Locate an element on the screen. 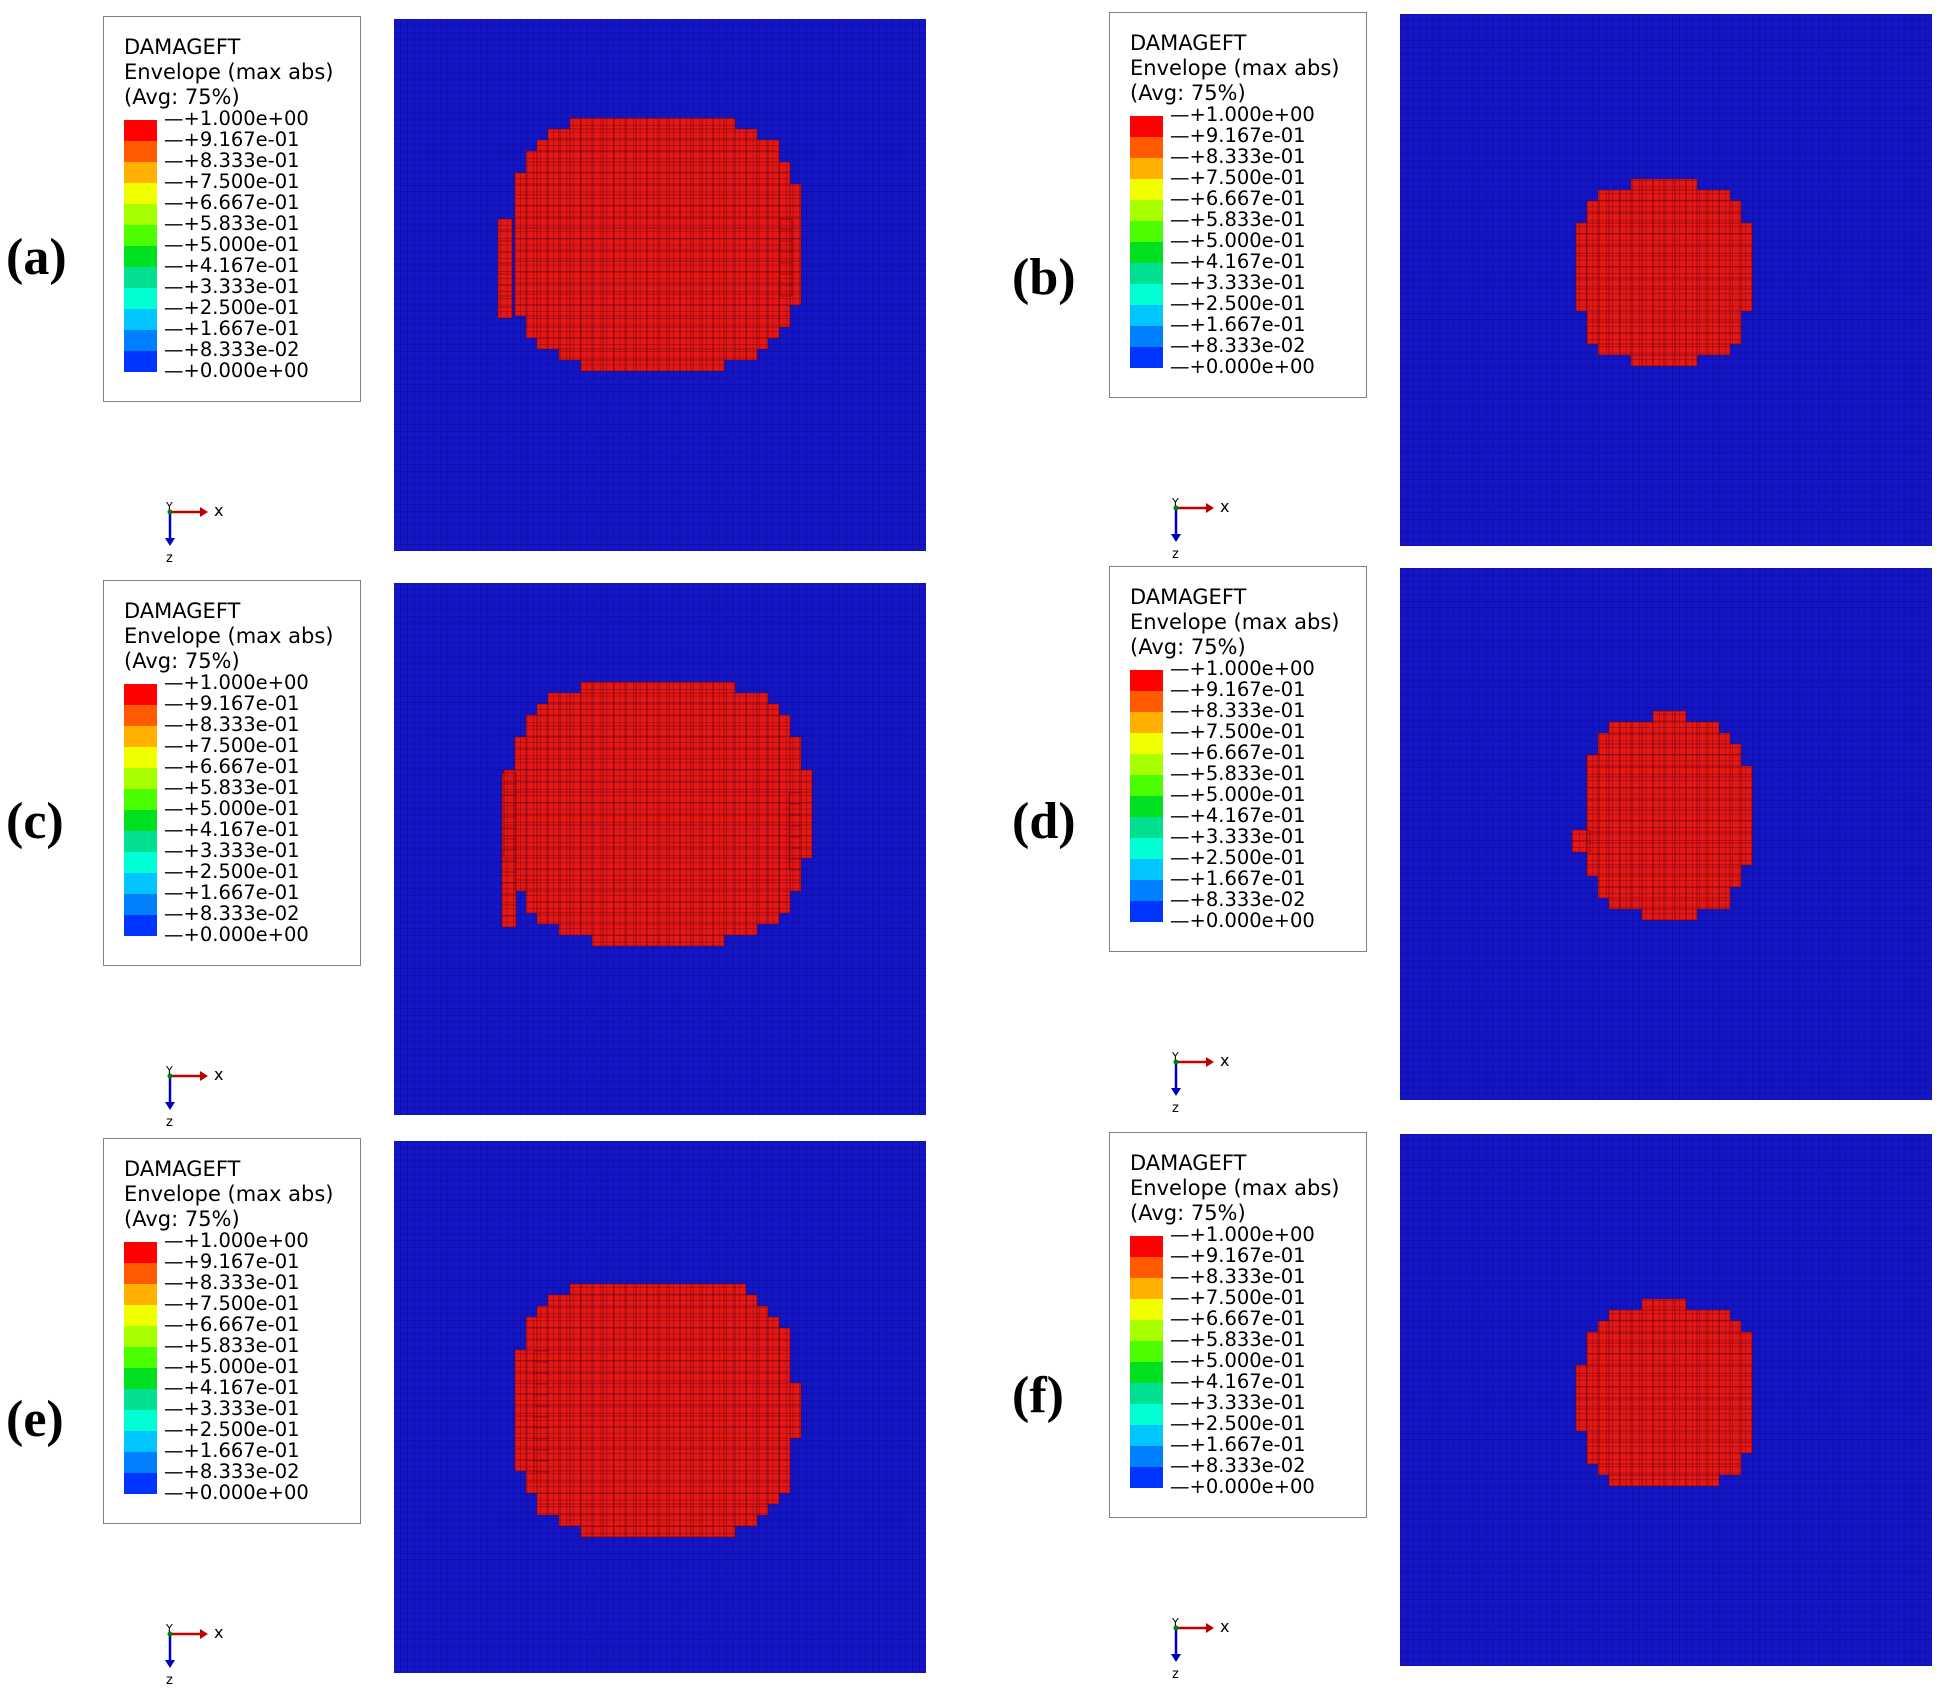 The image size is (1943, 1696). panel-label: (f) is located at coordinates (1038, 1395).